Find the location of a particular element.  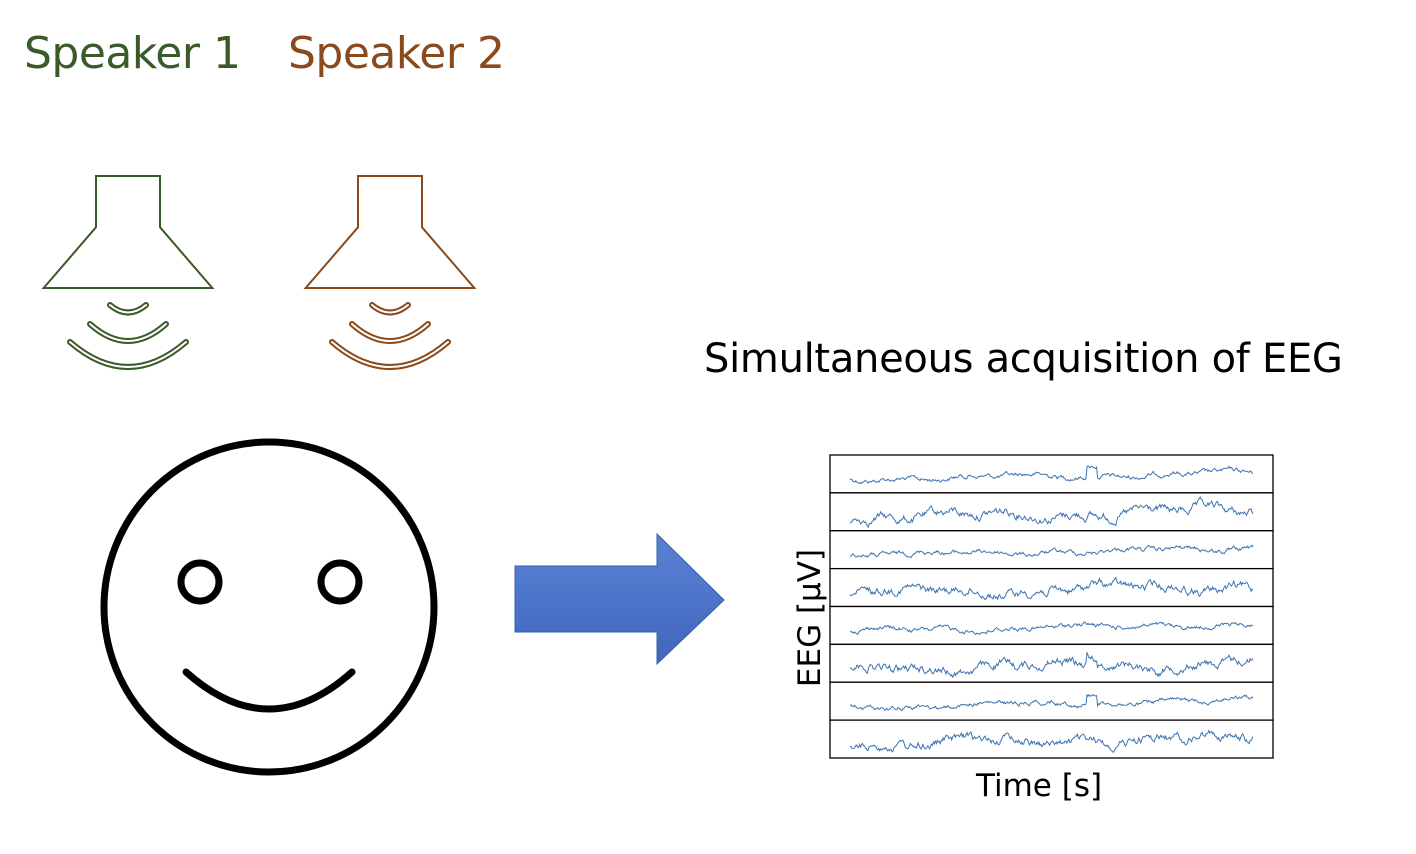

speaker-2-label: Speaker 2 is located at coordinates (396, 53).